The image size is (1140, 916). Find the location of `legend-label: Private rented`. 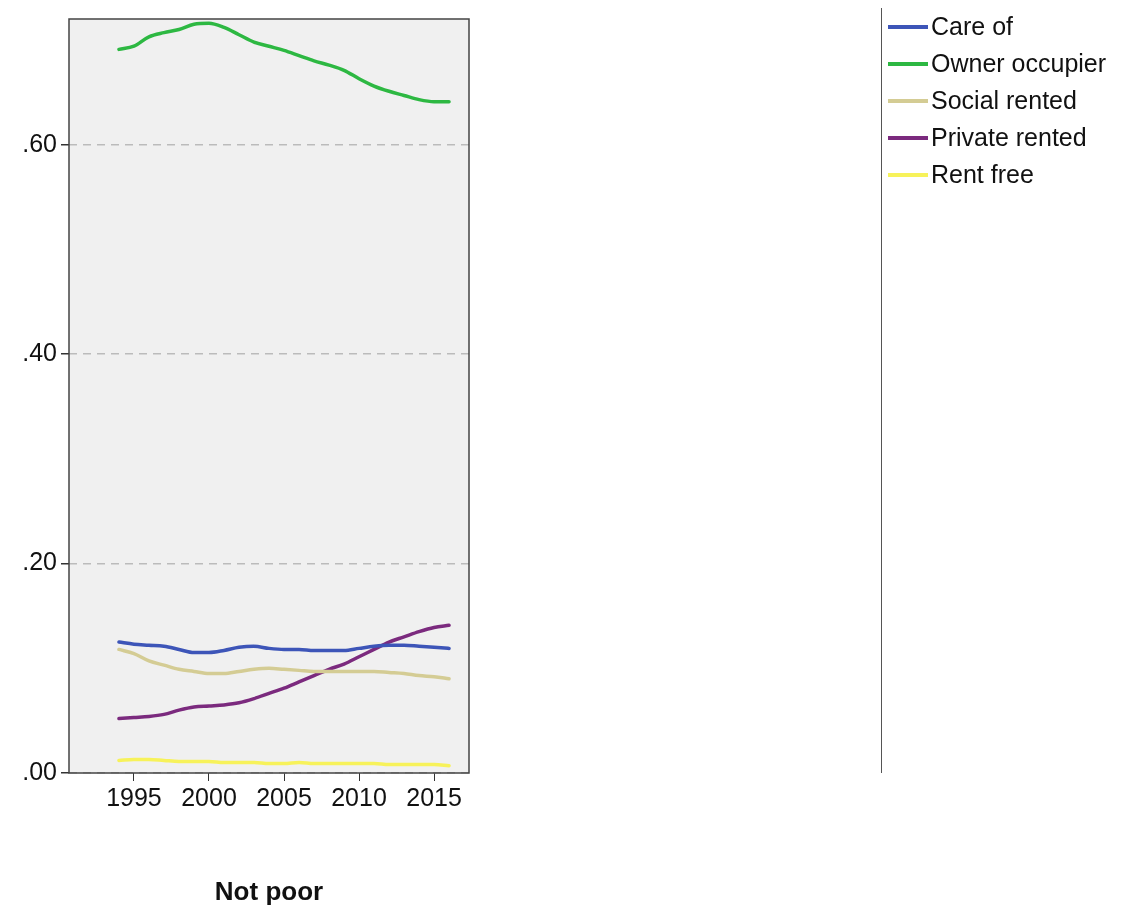

legend-label: Private rented is located at coordinates (1009, 137).